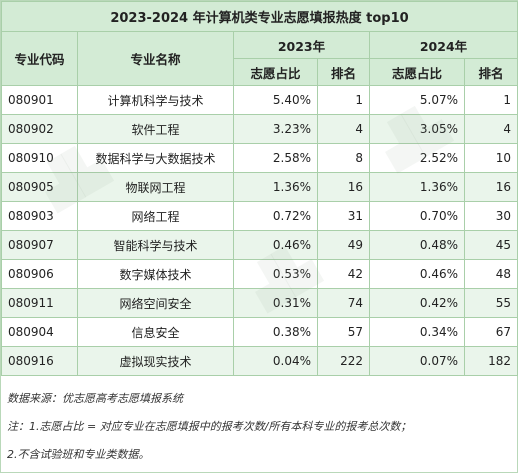  What do you see at coordinates (343, 216) in the screenshot?
I see `cell-rank-2023: 31` at bounding box center [343, 216].